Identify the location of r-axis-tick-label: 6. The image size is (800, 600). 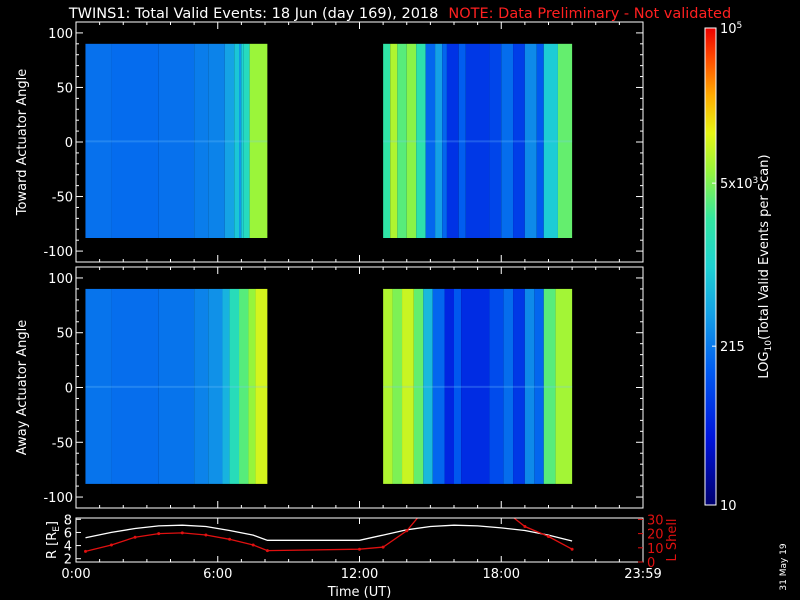
(68, 533).